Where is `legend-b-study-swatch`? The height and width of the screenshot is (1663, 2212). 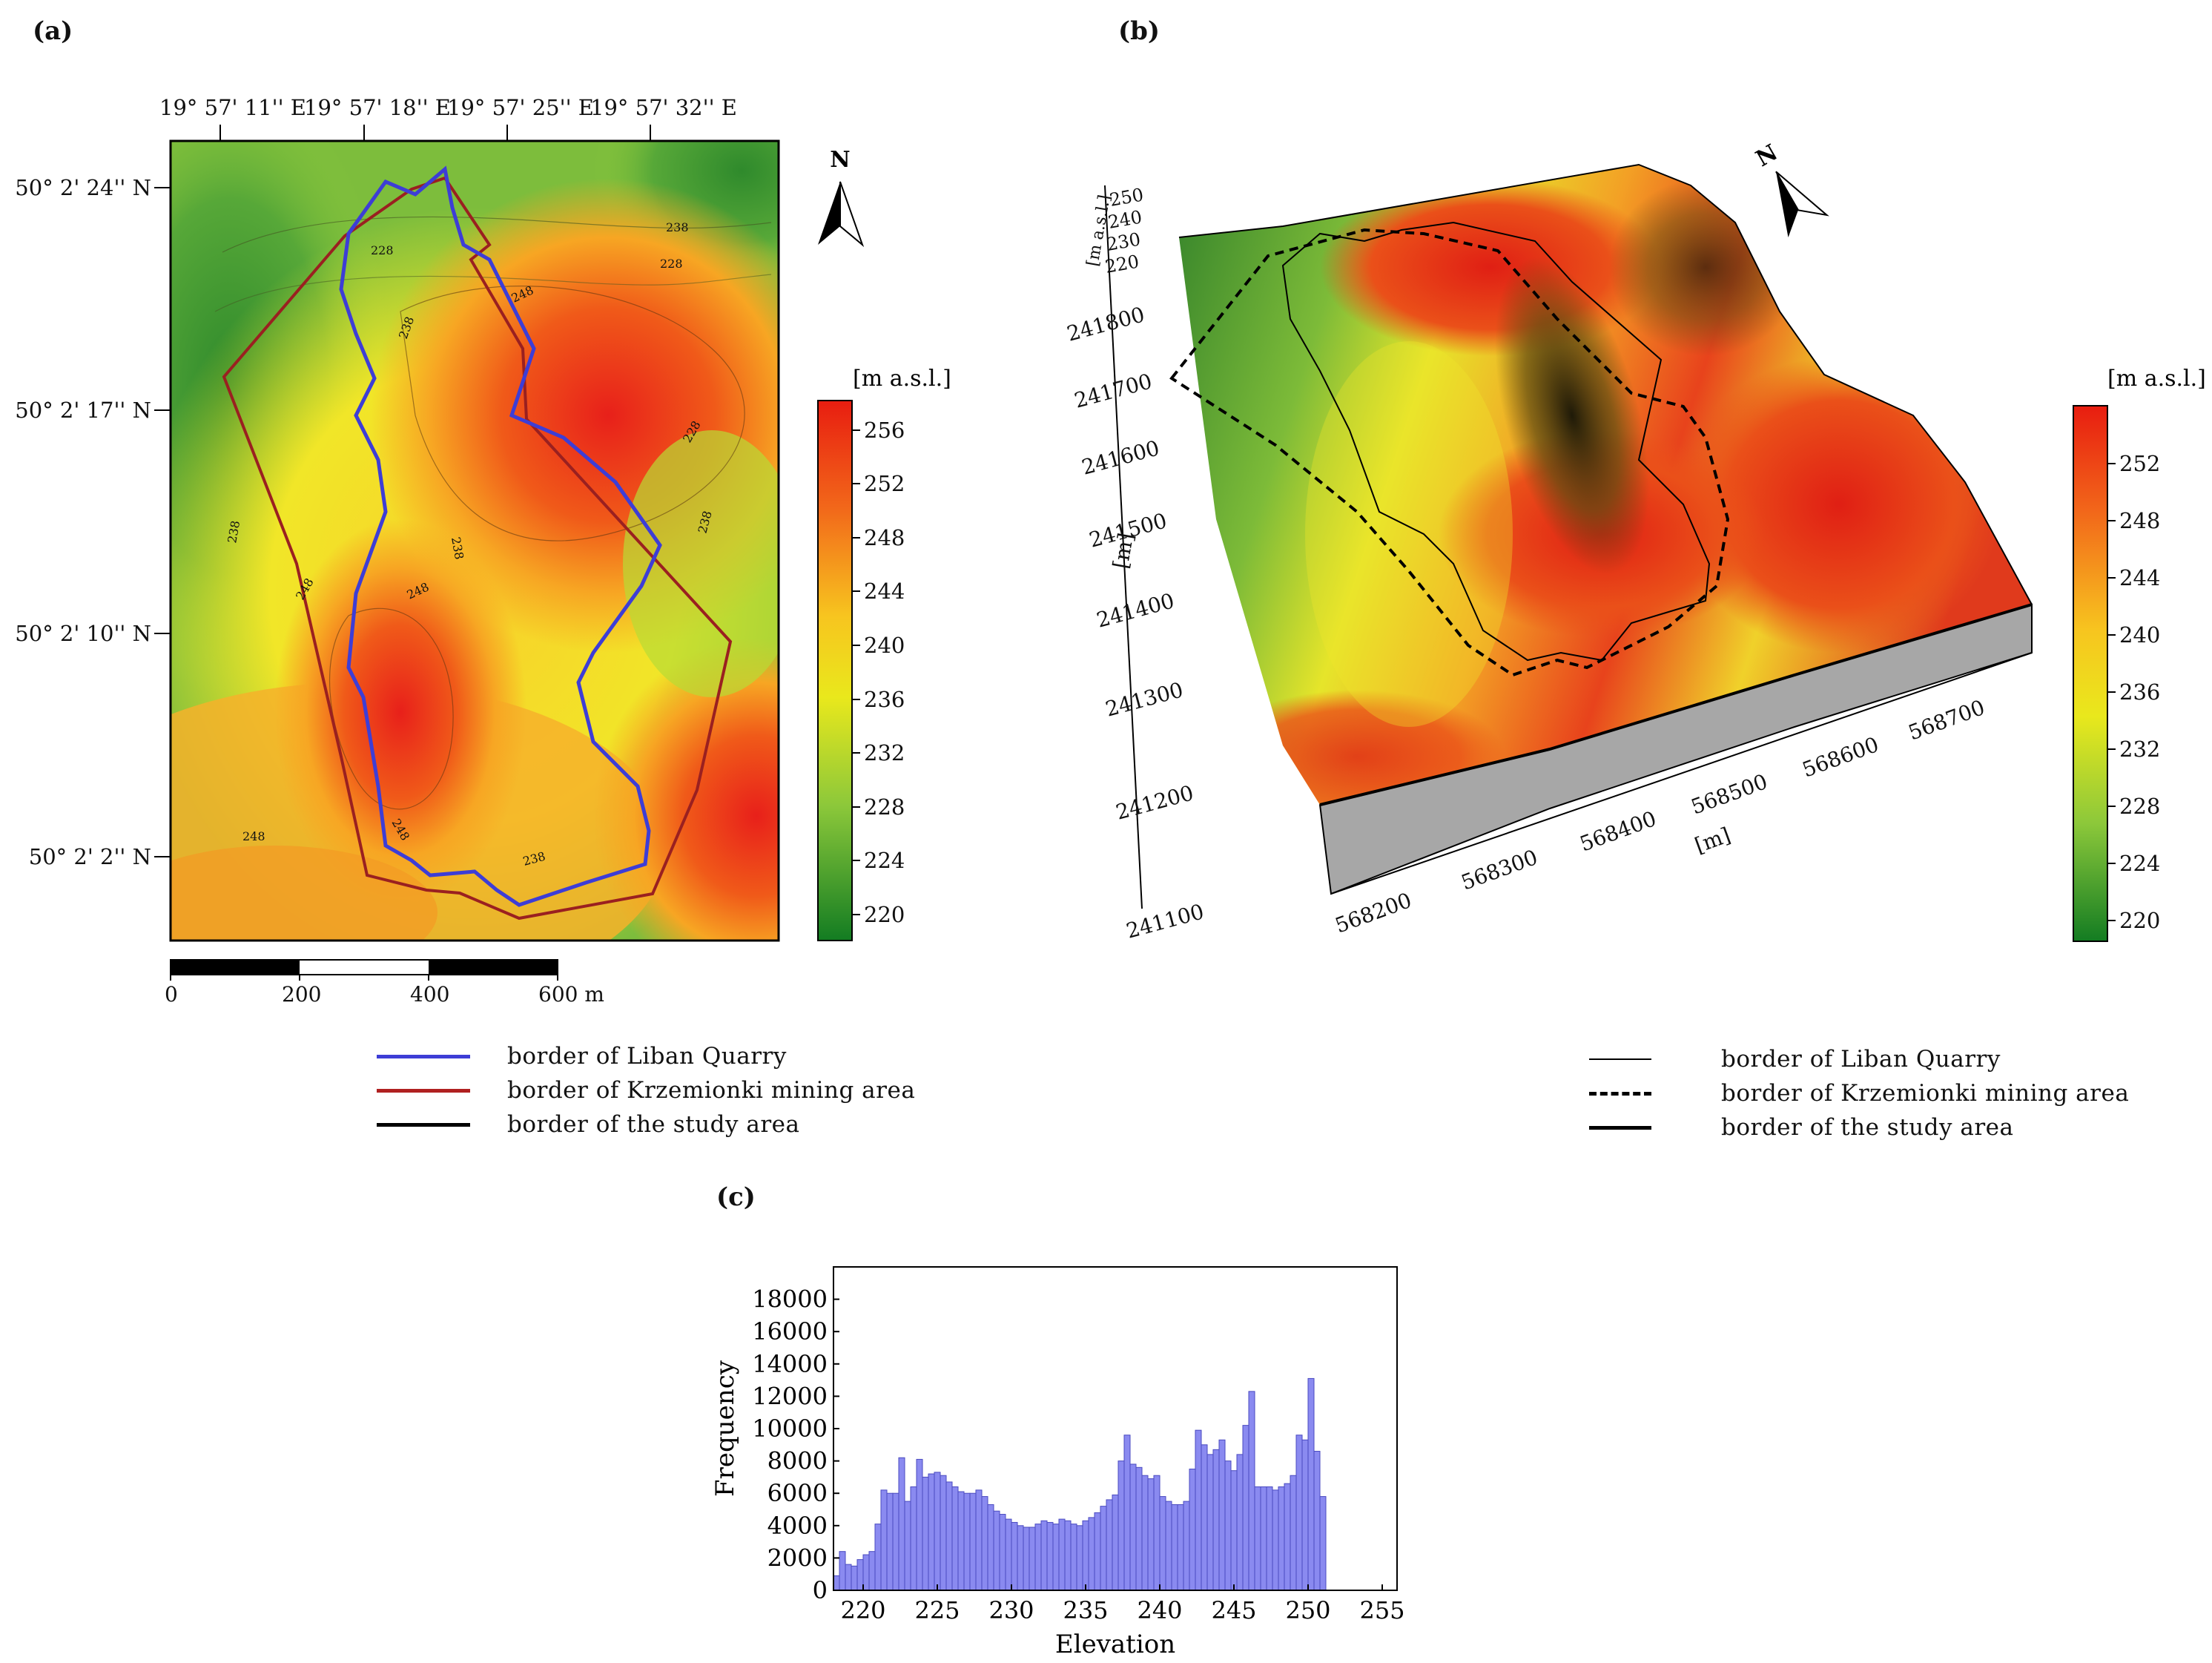
legend-b-study-swatch is located at coordinates (1620, 1127).